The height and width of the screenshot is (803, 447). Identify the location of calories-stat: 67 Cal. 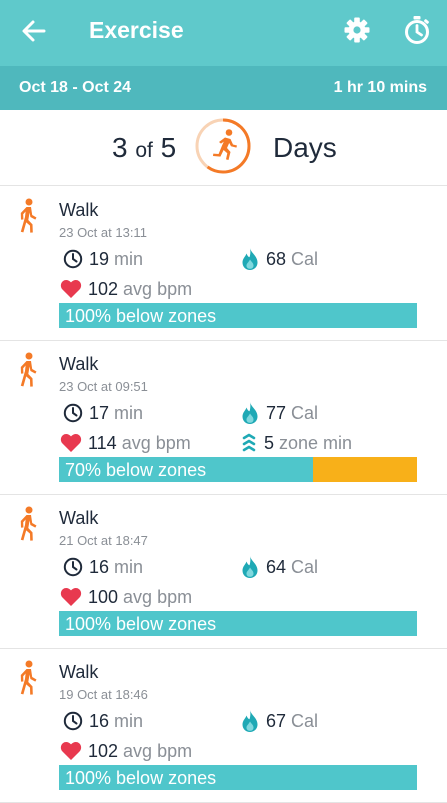
(279, 721).